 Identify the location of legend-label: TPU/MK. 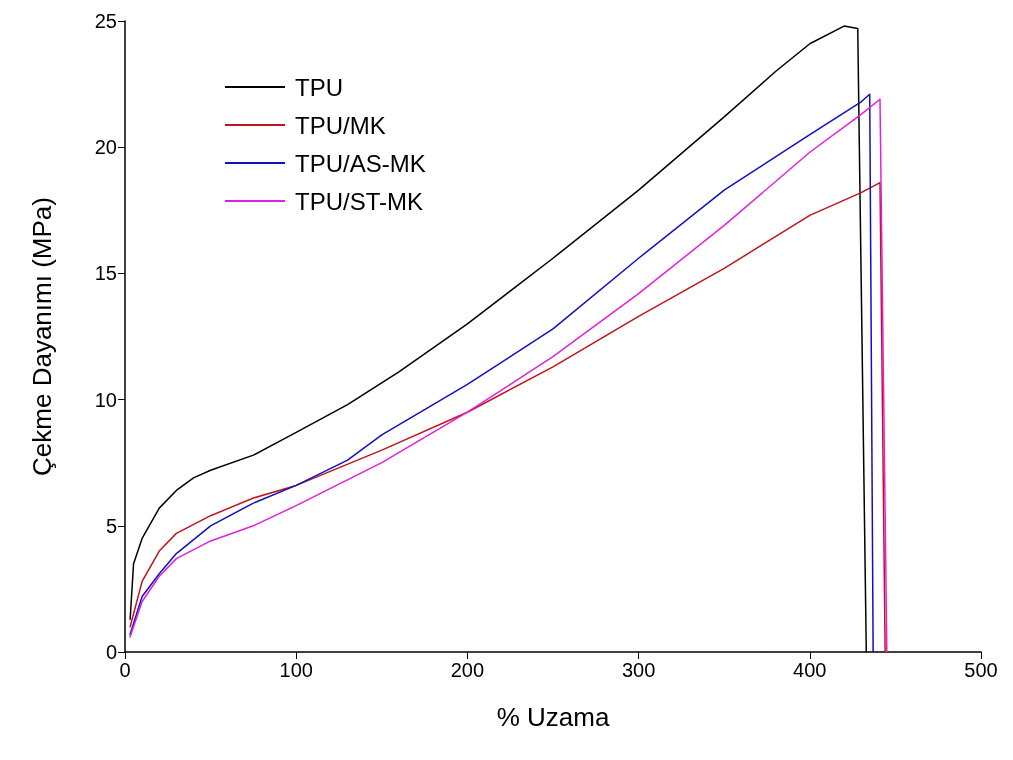
(340, 125).